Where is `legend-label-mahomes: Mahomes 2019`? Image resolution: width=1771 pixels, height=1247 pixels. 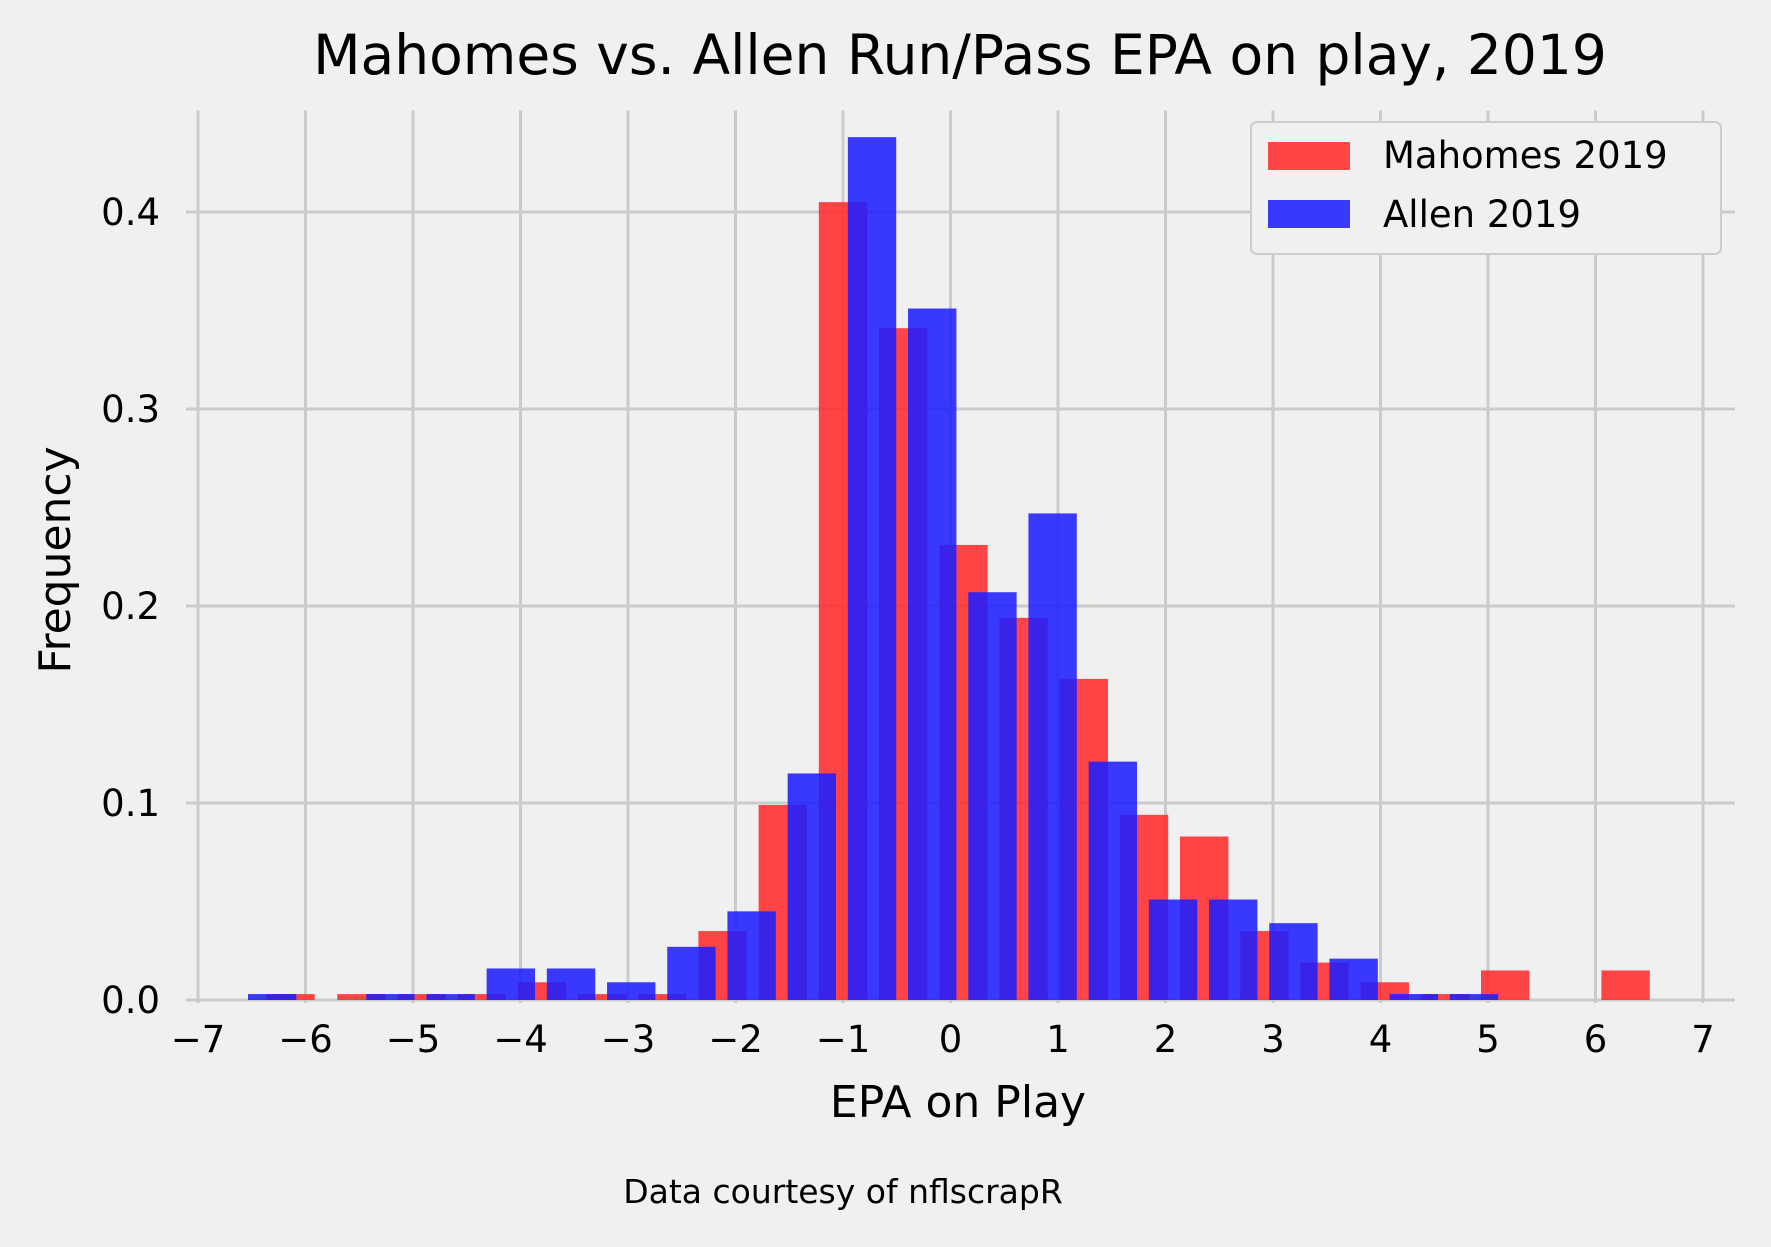
legend-label-mahomes: Mahomes 2019 is located at coordinates (1525, 155).